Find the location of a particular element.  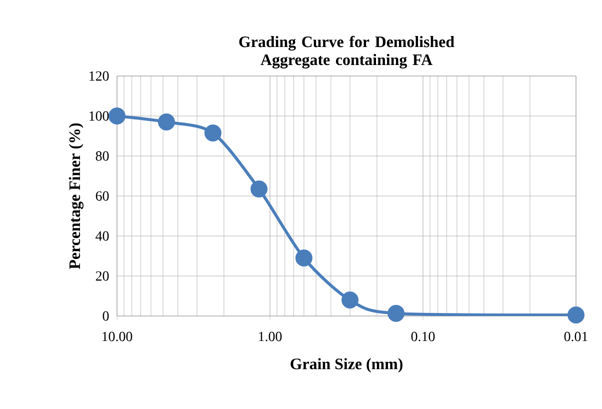

x-tick-label: 0.10 is located at coordinates (423, 337).